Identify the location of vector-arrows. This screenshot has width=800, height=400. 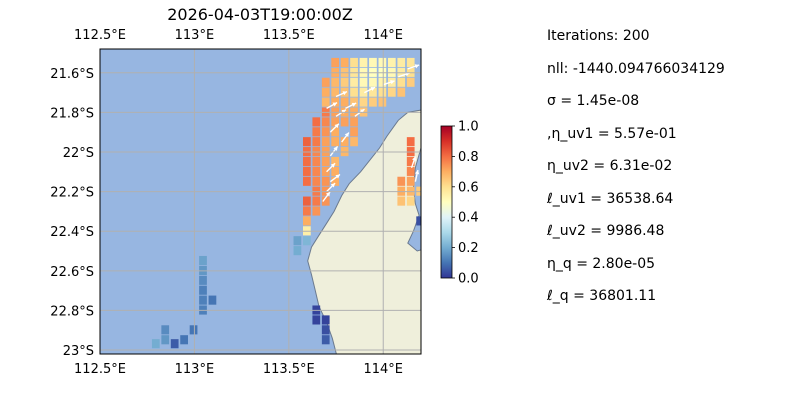
(371, 133).